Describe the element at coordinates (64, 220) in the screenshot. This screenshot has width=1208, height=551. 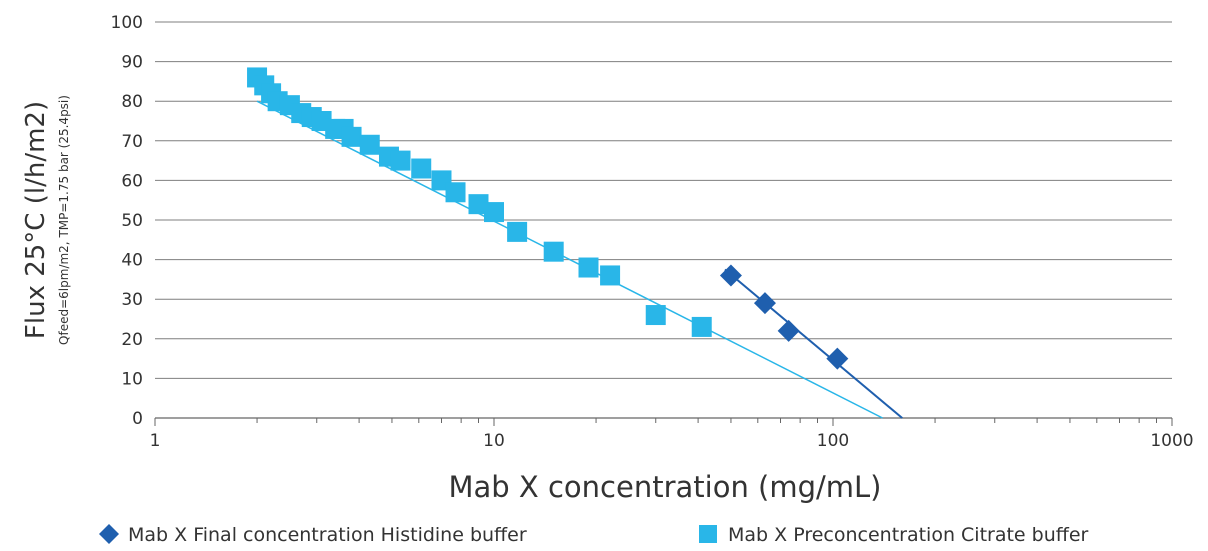
I see `y-axis-sublabel: Qfeed=6lpm/m2, TMP=1.75 bar (25.4psi)` at that location.